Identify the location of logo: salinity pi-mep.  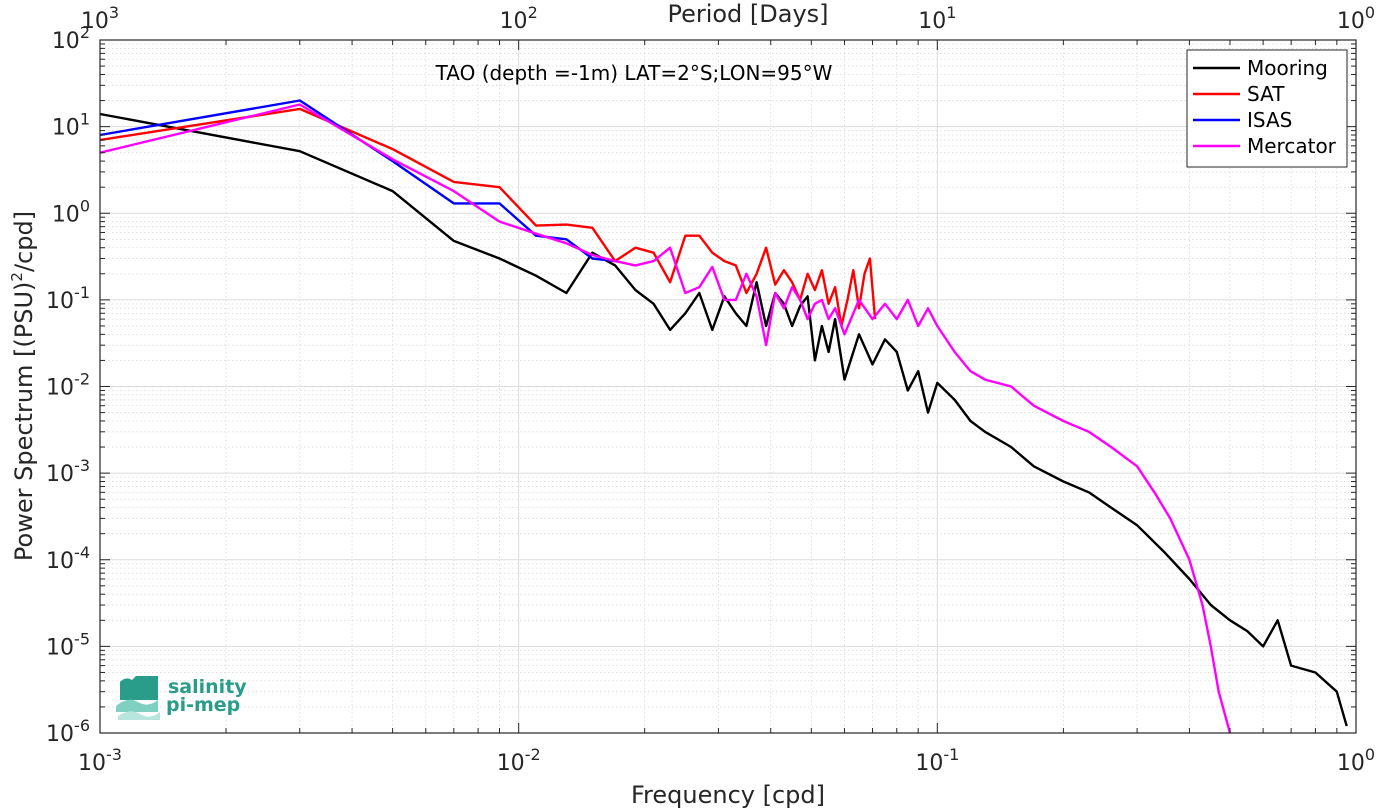
(181, 698).